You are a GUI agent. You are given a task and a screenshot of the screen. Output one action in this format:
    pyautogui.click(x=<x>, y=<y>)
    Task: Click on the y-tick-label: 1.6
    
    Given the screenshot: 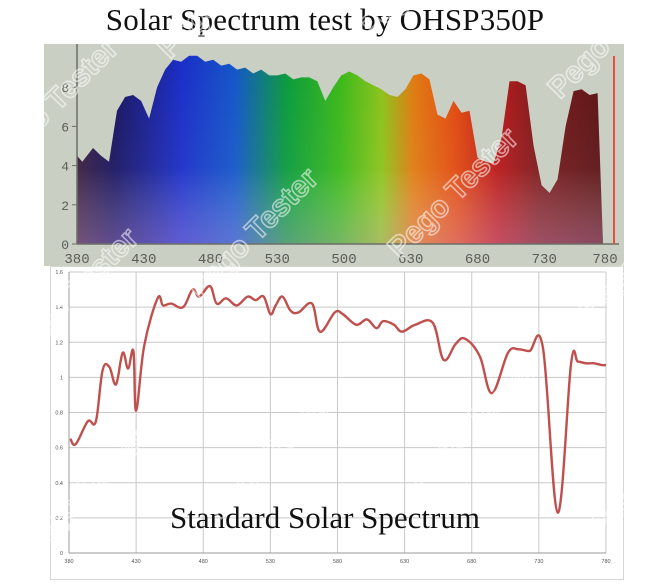 What is the action you would take?
    pyautogui.click(x=59, y=273)
    